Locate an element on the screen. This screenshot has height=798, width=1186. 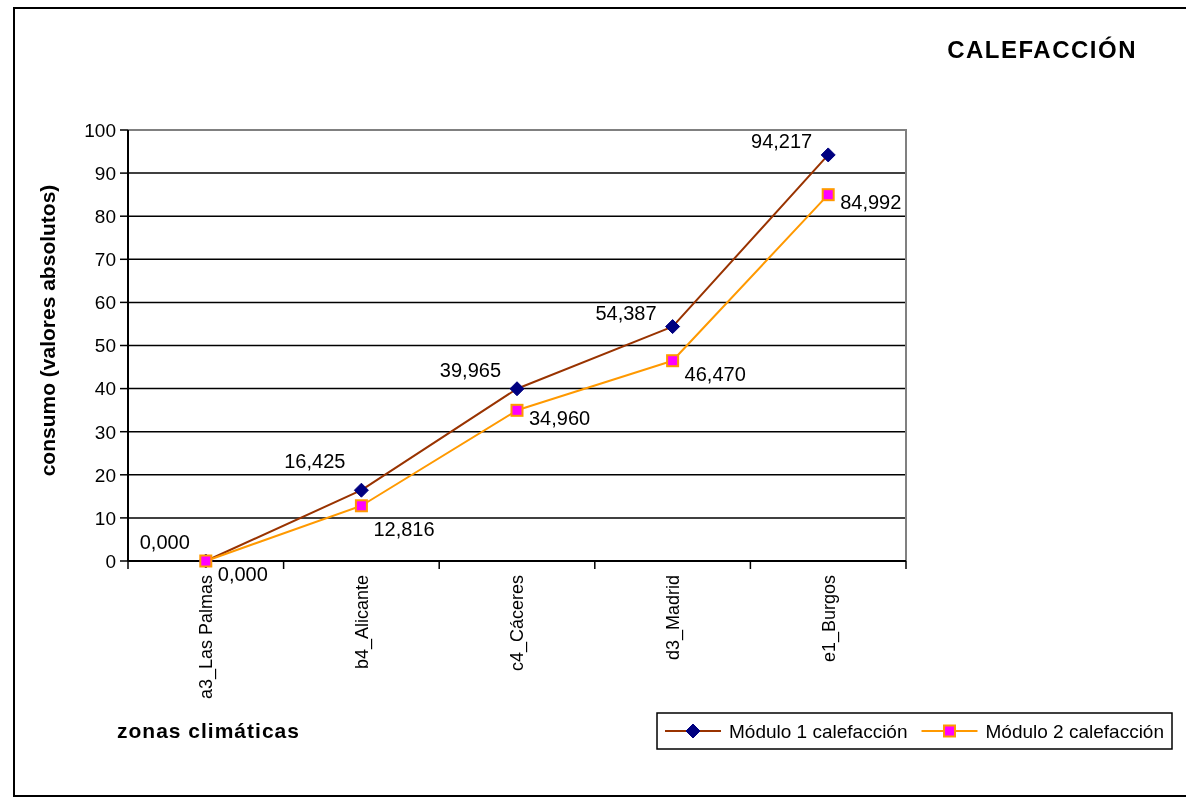
data-label: 84,992 is located at coordinates (871, 202).